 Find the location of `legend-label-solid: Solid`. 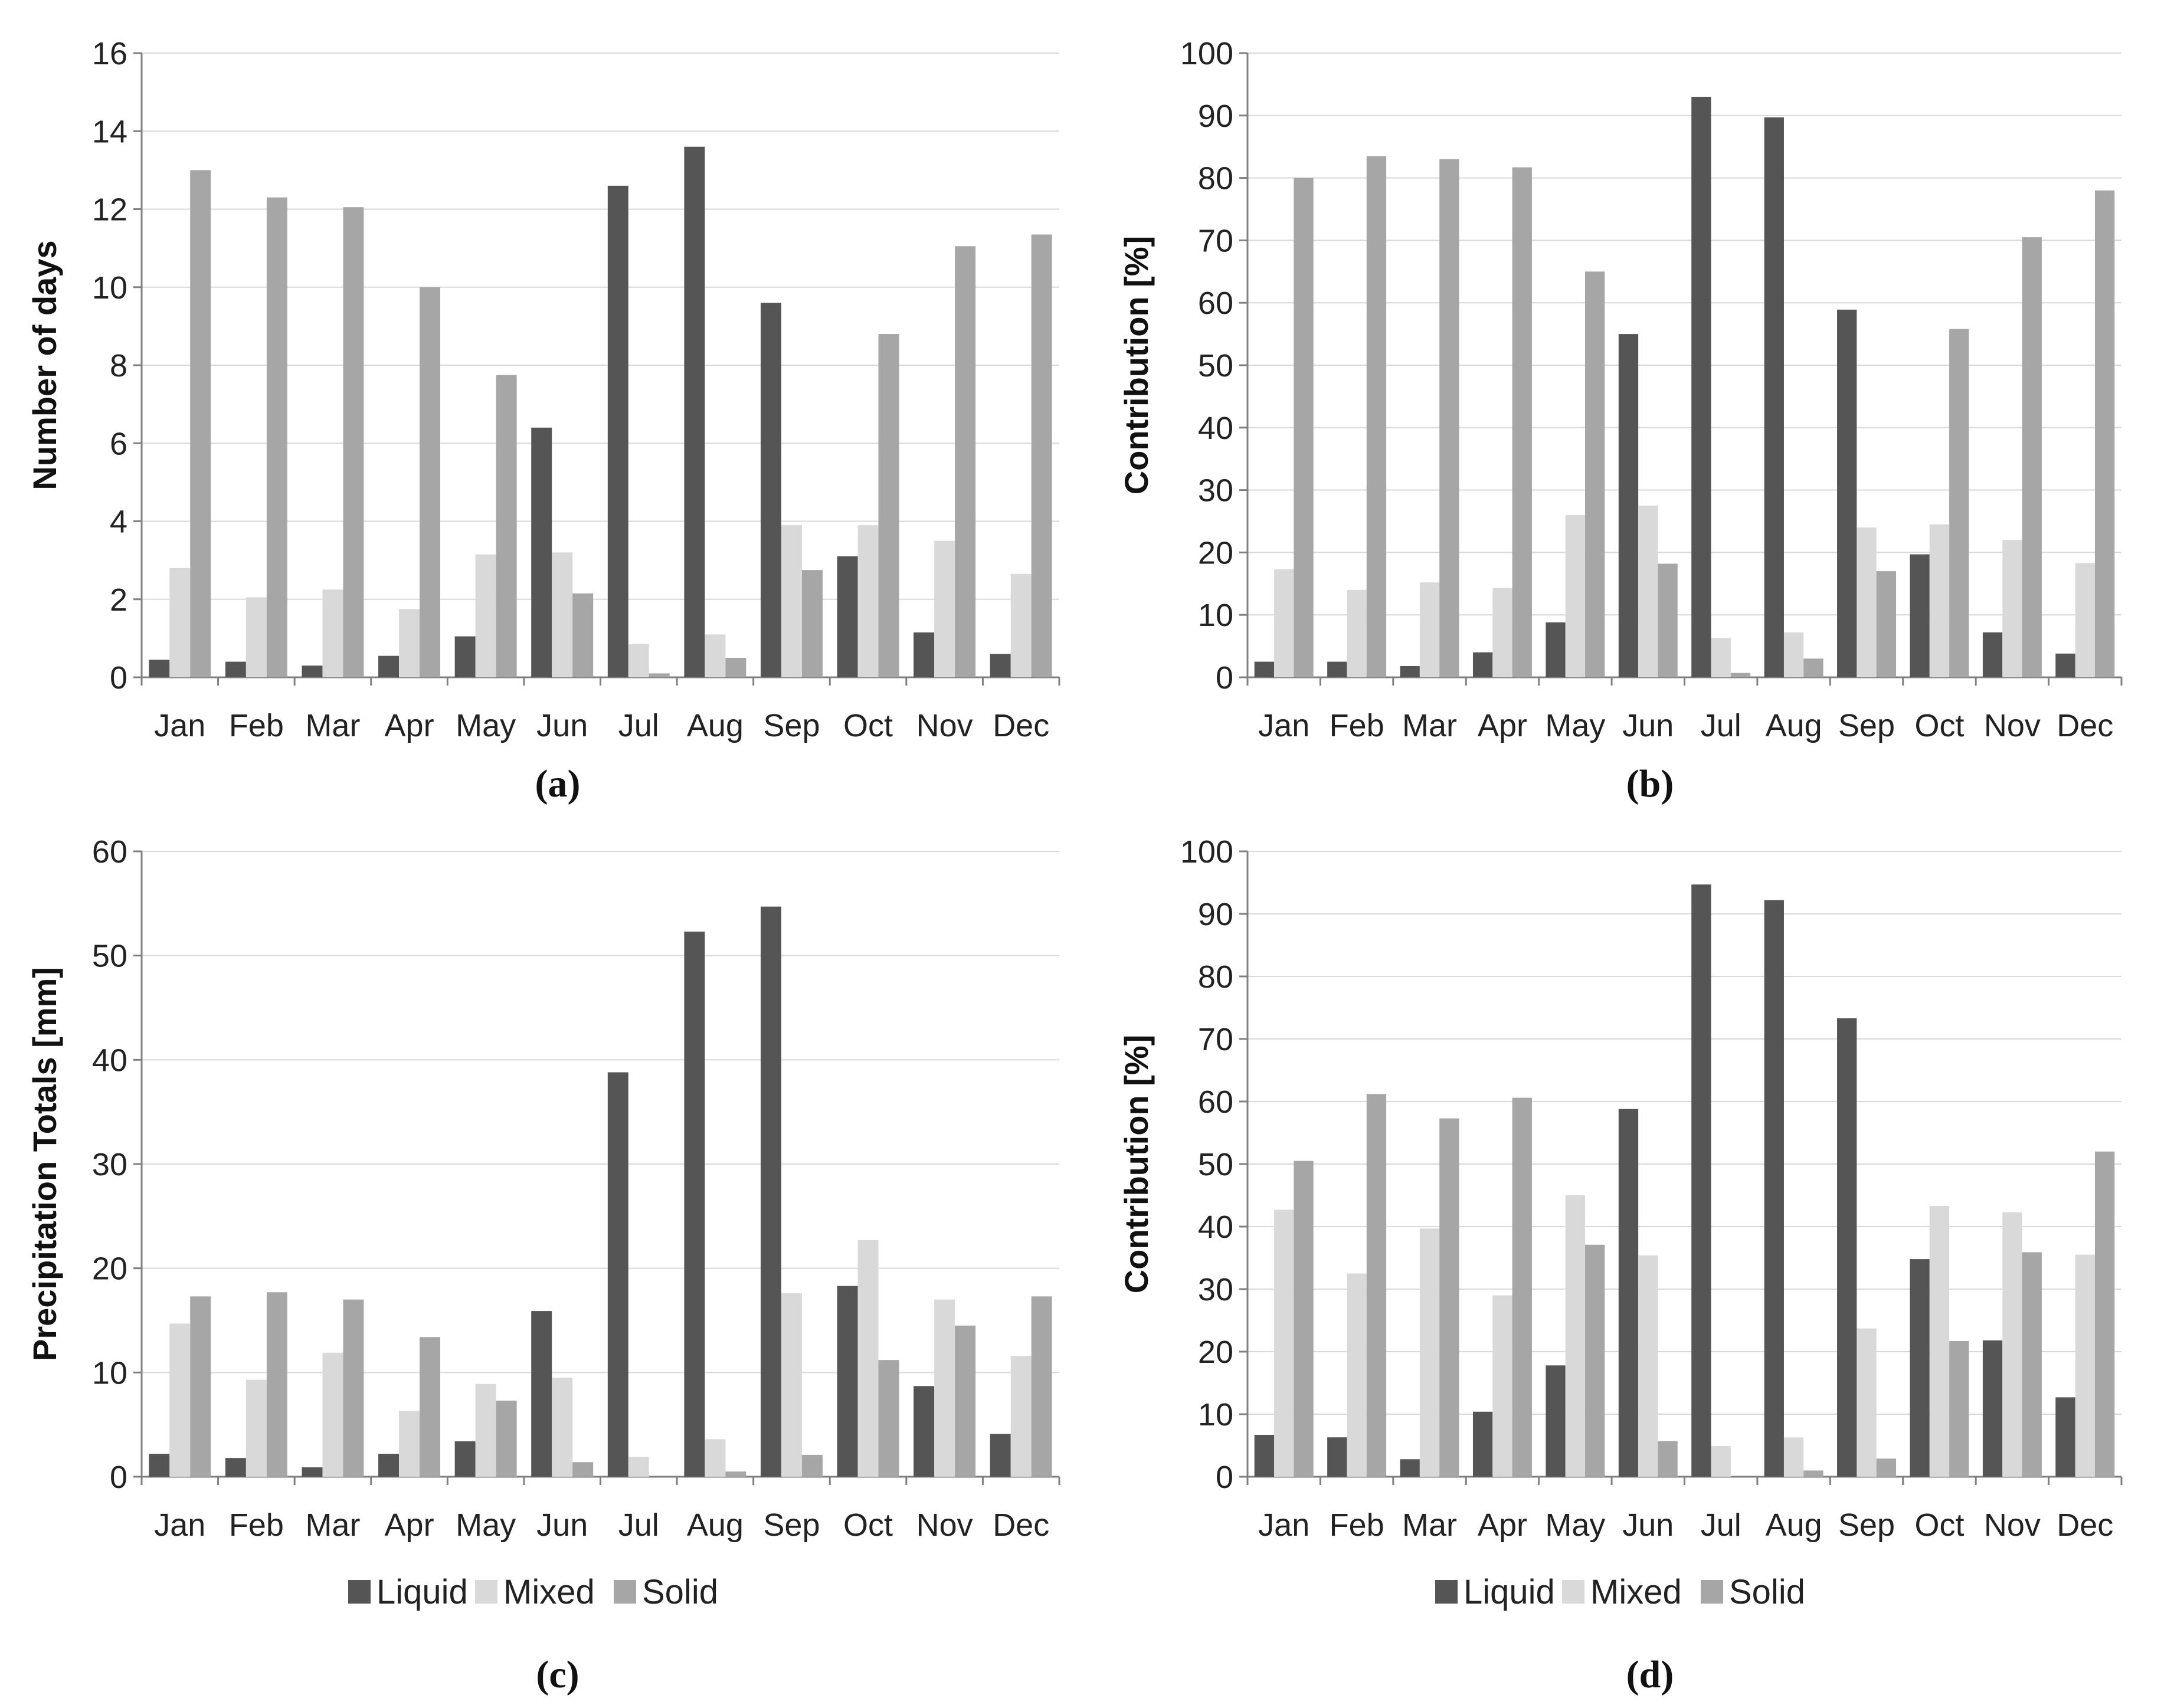

legend-label-solid: Solid is located at coordinates (680, 1592).